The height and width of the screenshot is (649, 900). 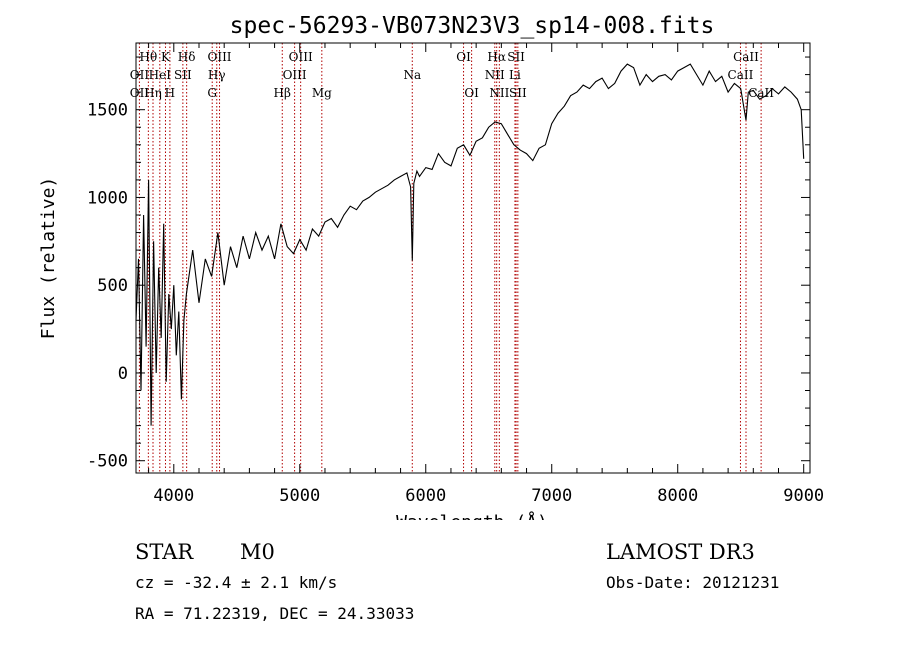 I want to click on y-tick-label-1: 0, so click(x=123, y=374).